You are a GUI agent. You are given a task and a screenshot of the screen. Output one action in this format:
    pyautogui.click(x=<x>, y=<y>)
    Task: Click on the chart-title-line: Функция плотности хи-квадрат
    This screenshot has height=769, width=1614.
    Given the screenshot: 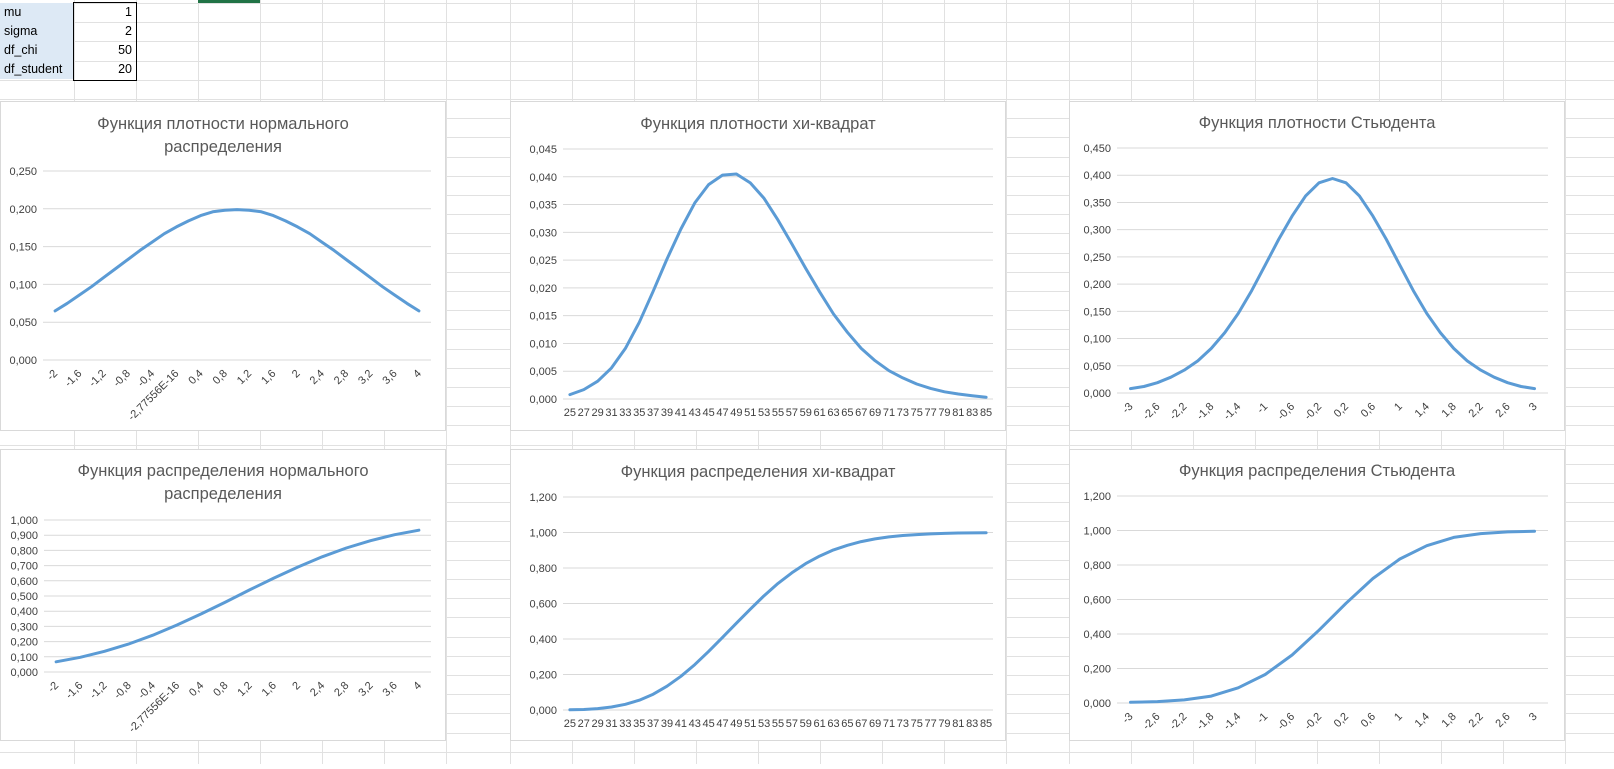 What is the action you would take?
    pyautogui.click(x=758, y=124)
    